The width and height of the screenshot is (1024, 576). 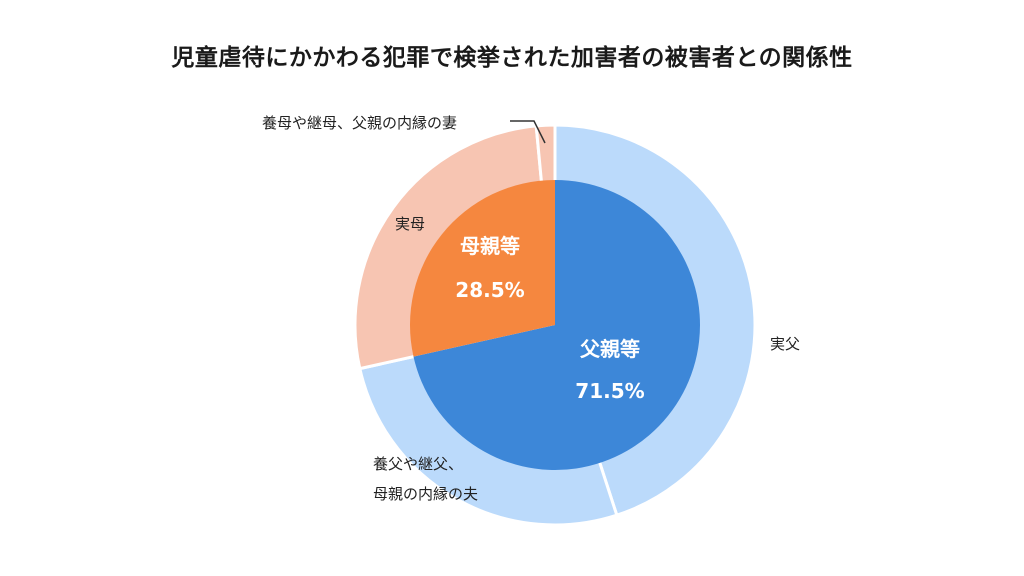 I want to click on outer-label-youfu-line2: 母親の内縁の夫, so click(x=425, y=494).